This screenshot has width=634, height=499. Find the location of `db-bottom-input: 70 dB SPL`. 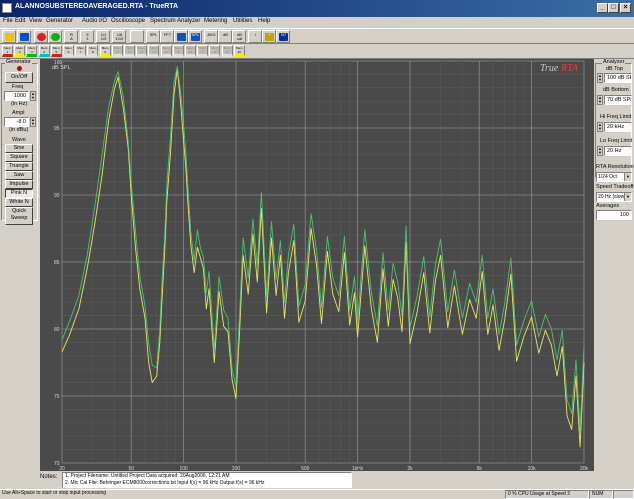

db-bottom-input: 70 dB SPL is located at coordinates (618, 100).